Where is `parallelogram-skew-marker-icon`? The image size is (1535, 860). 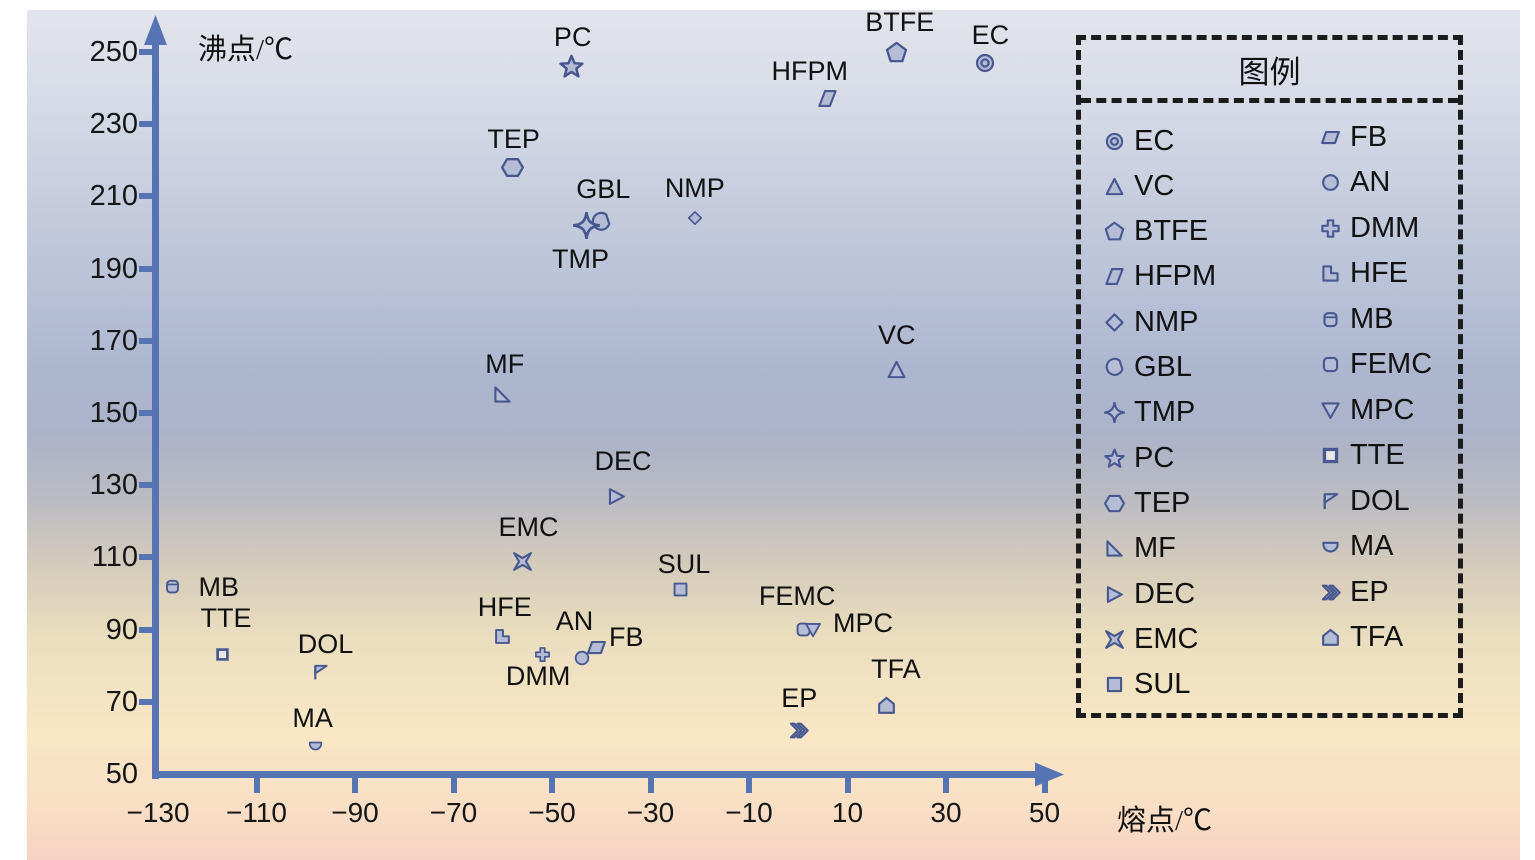
parallelogram-skew-marker-icon is located at coordinates (1114, 277).